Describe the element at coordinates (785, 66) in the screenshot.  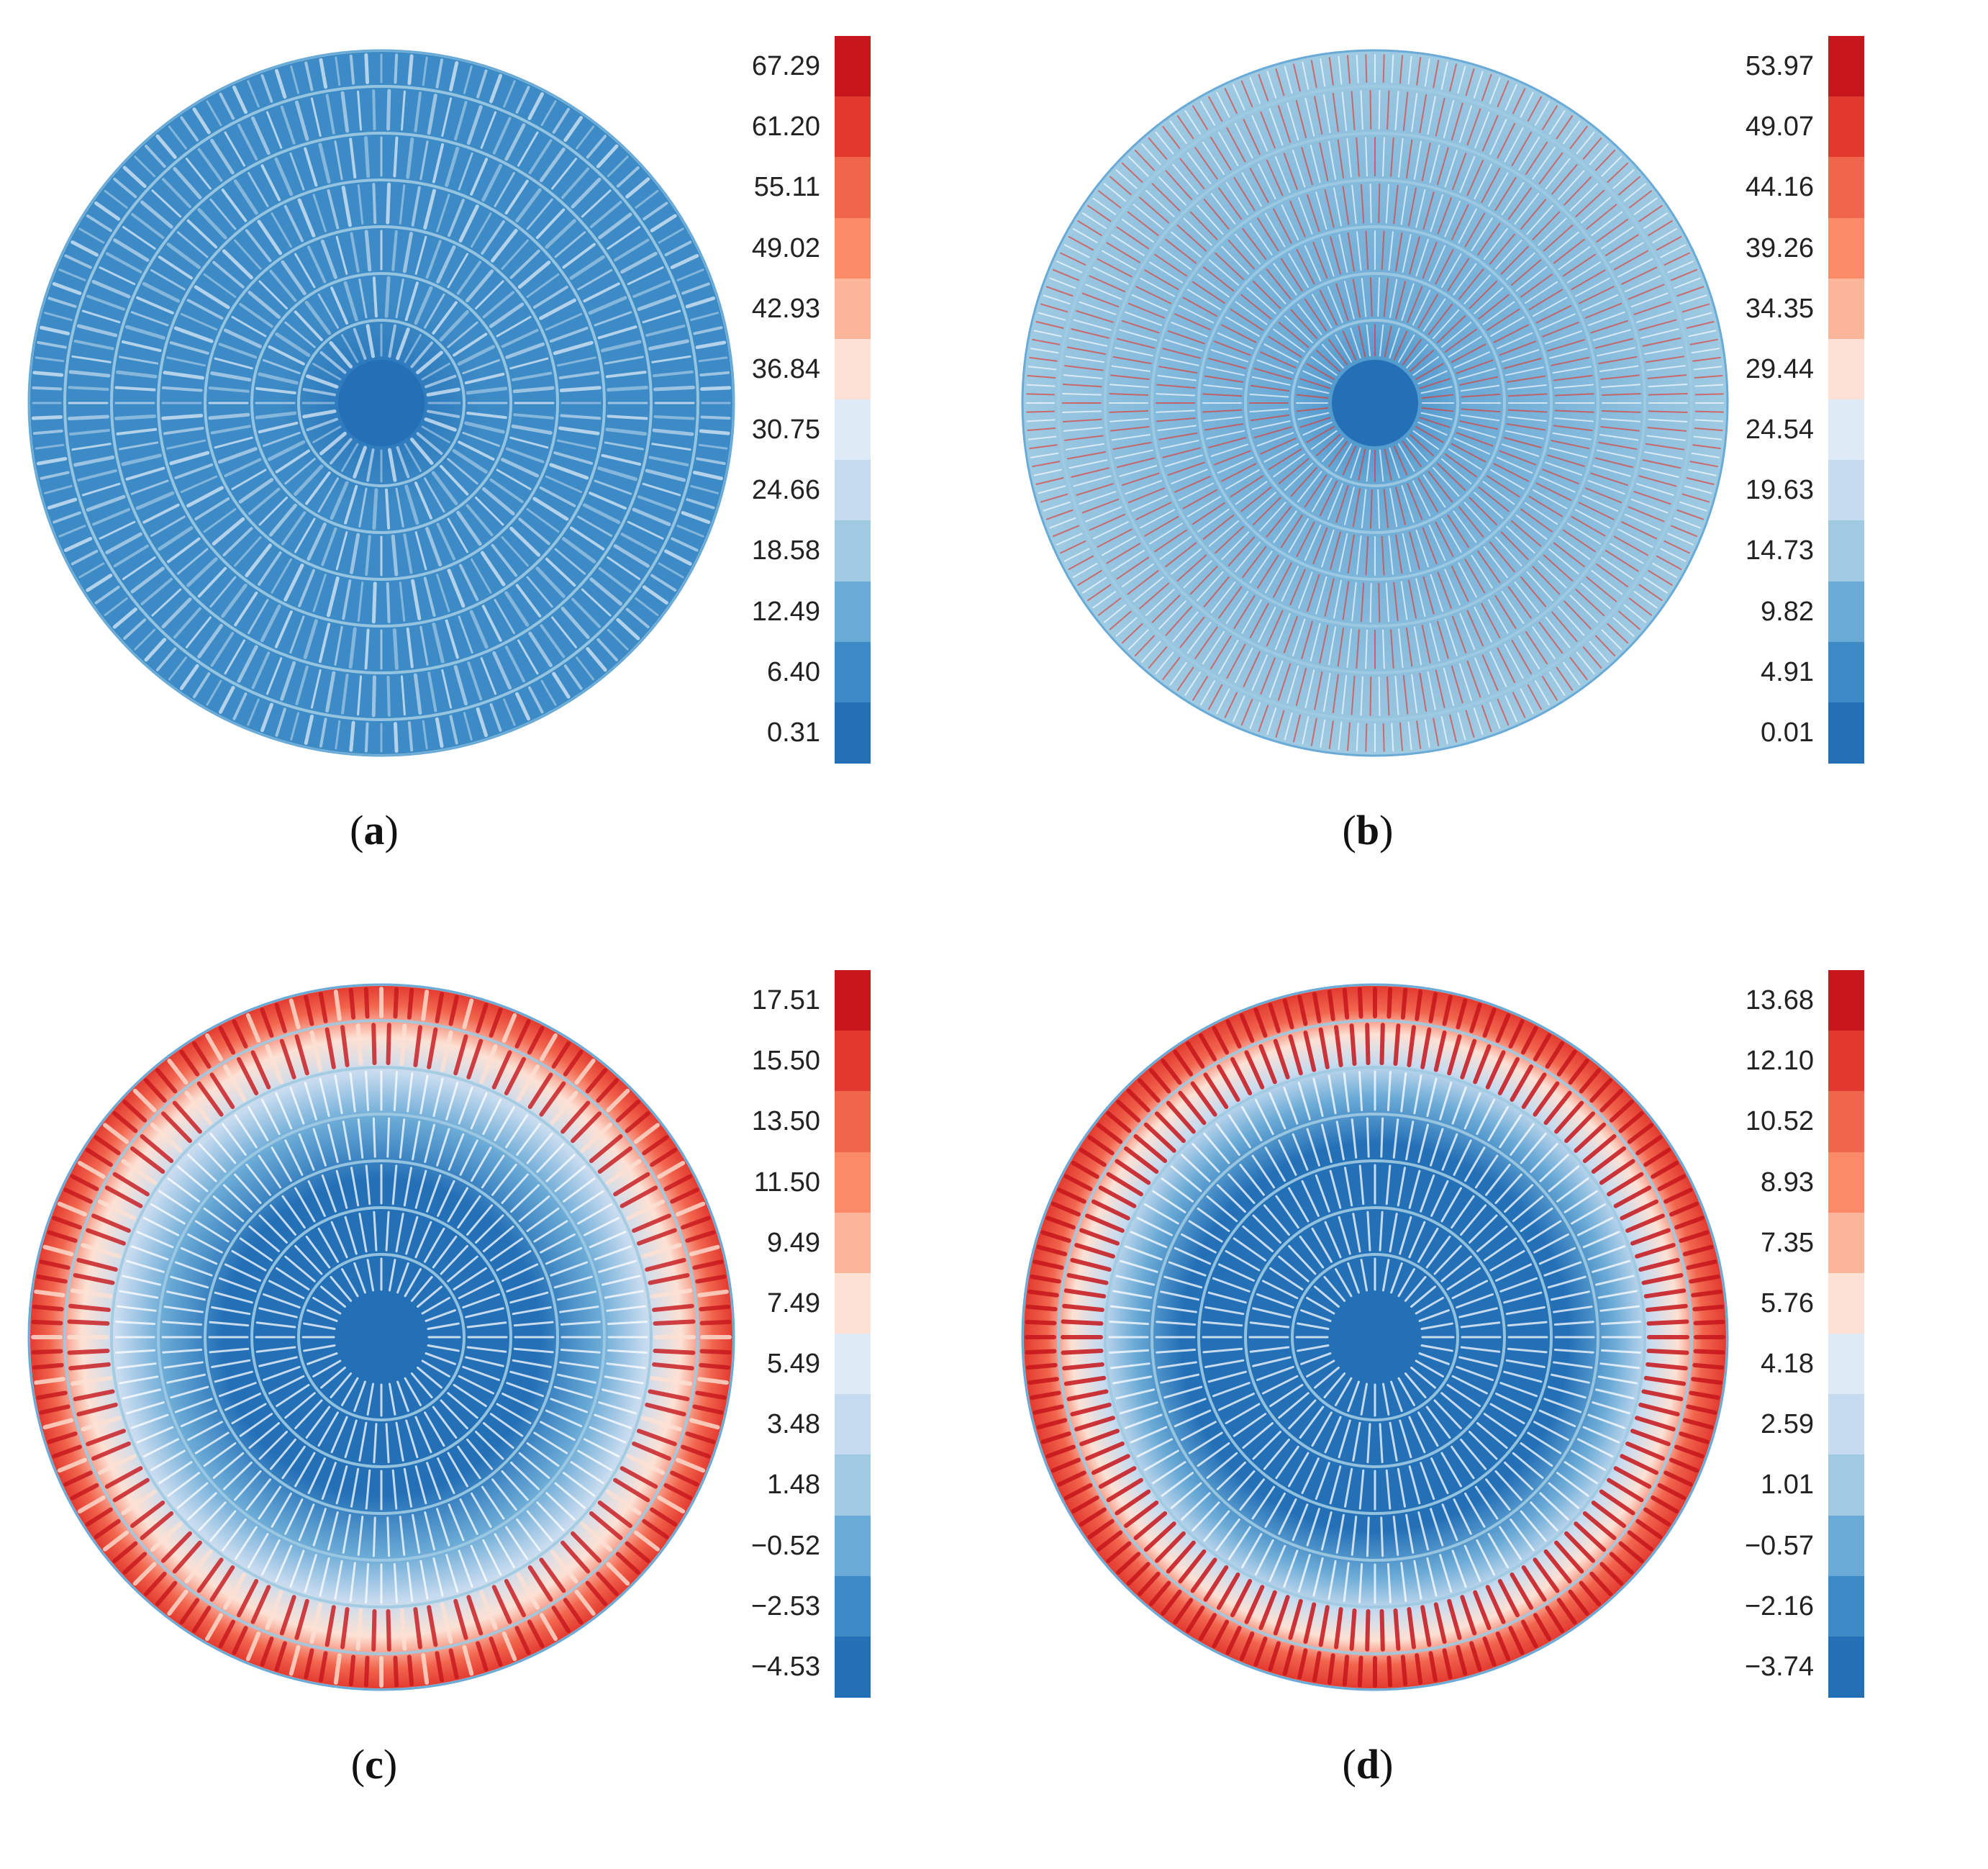
I see `colorbar-tick-label: 67.29` at that location.